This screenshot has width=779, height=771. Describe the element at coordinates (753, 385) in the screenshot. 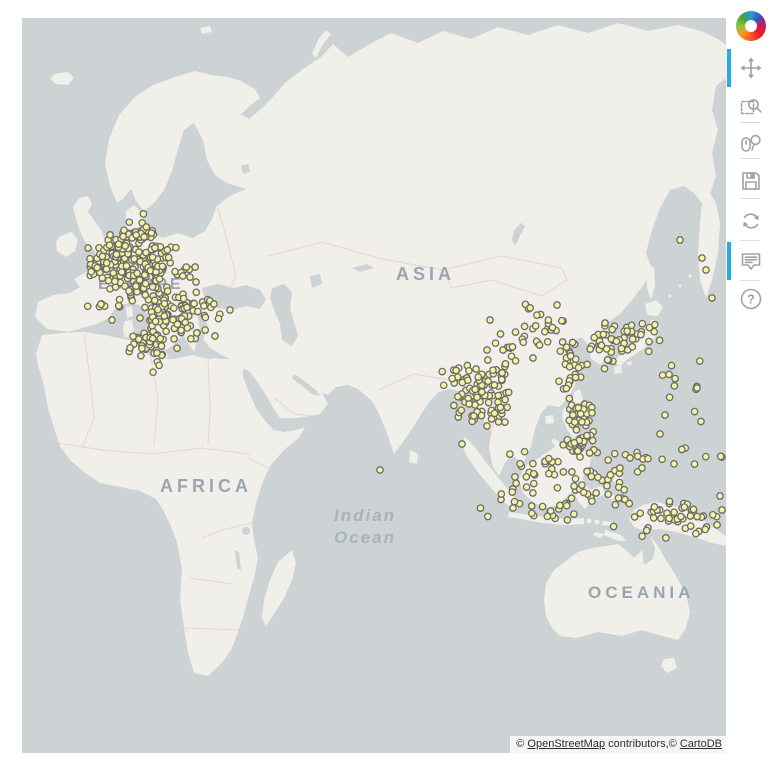

I see `bokeh-toolbar: ?` at that location.